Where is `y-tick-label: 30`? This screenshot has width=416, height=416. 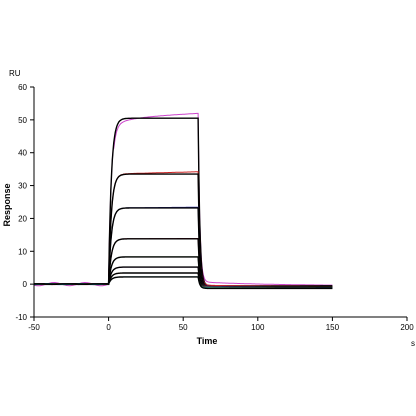
y-tick-label: 30 is located at coordinates (22, 186).